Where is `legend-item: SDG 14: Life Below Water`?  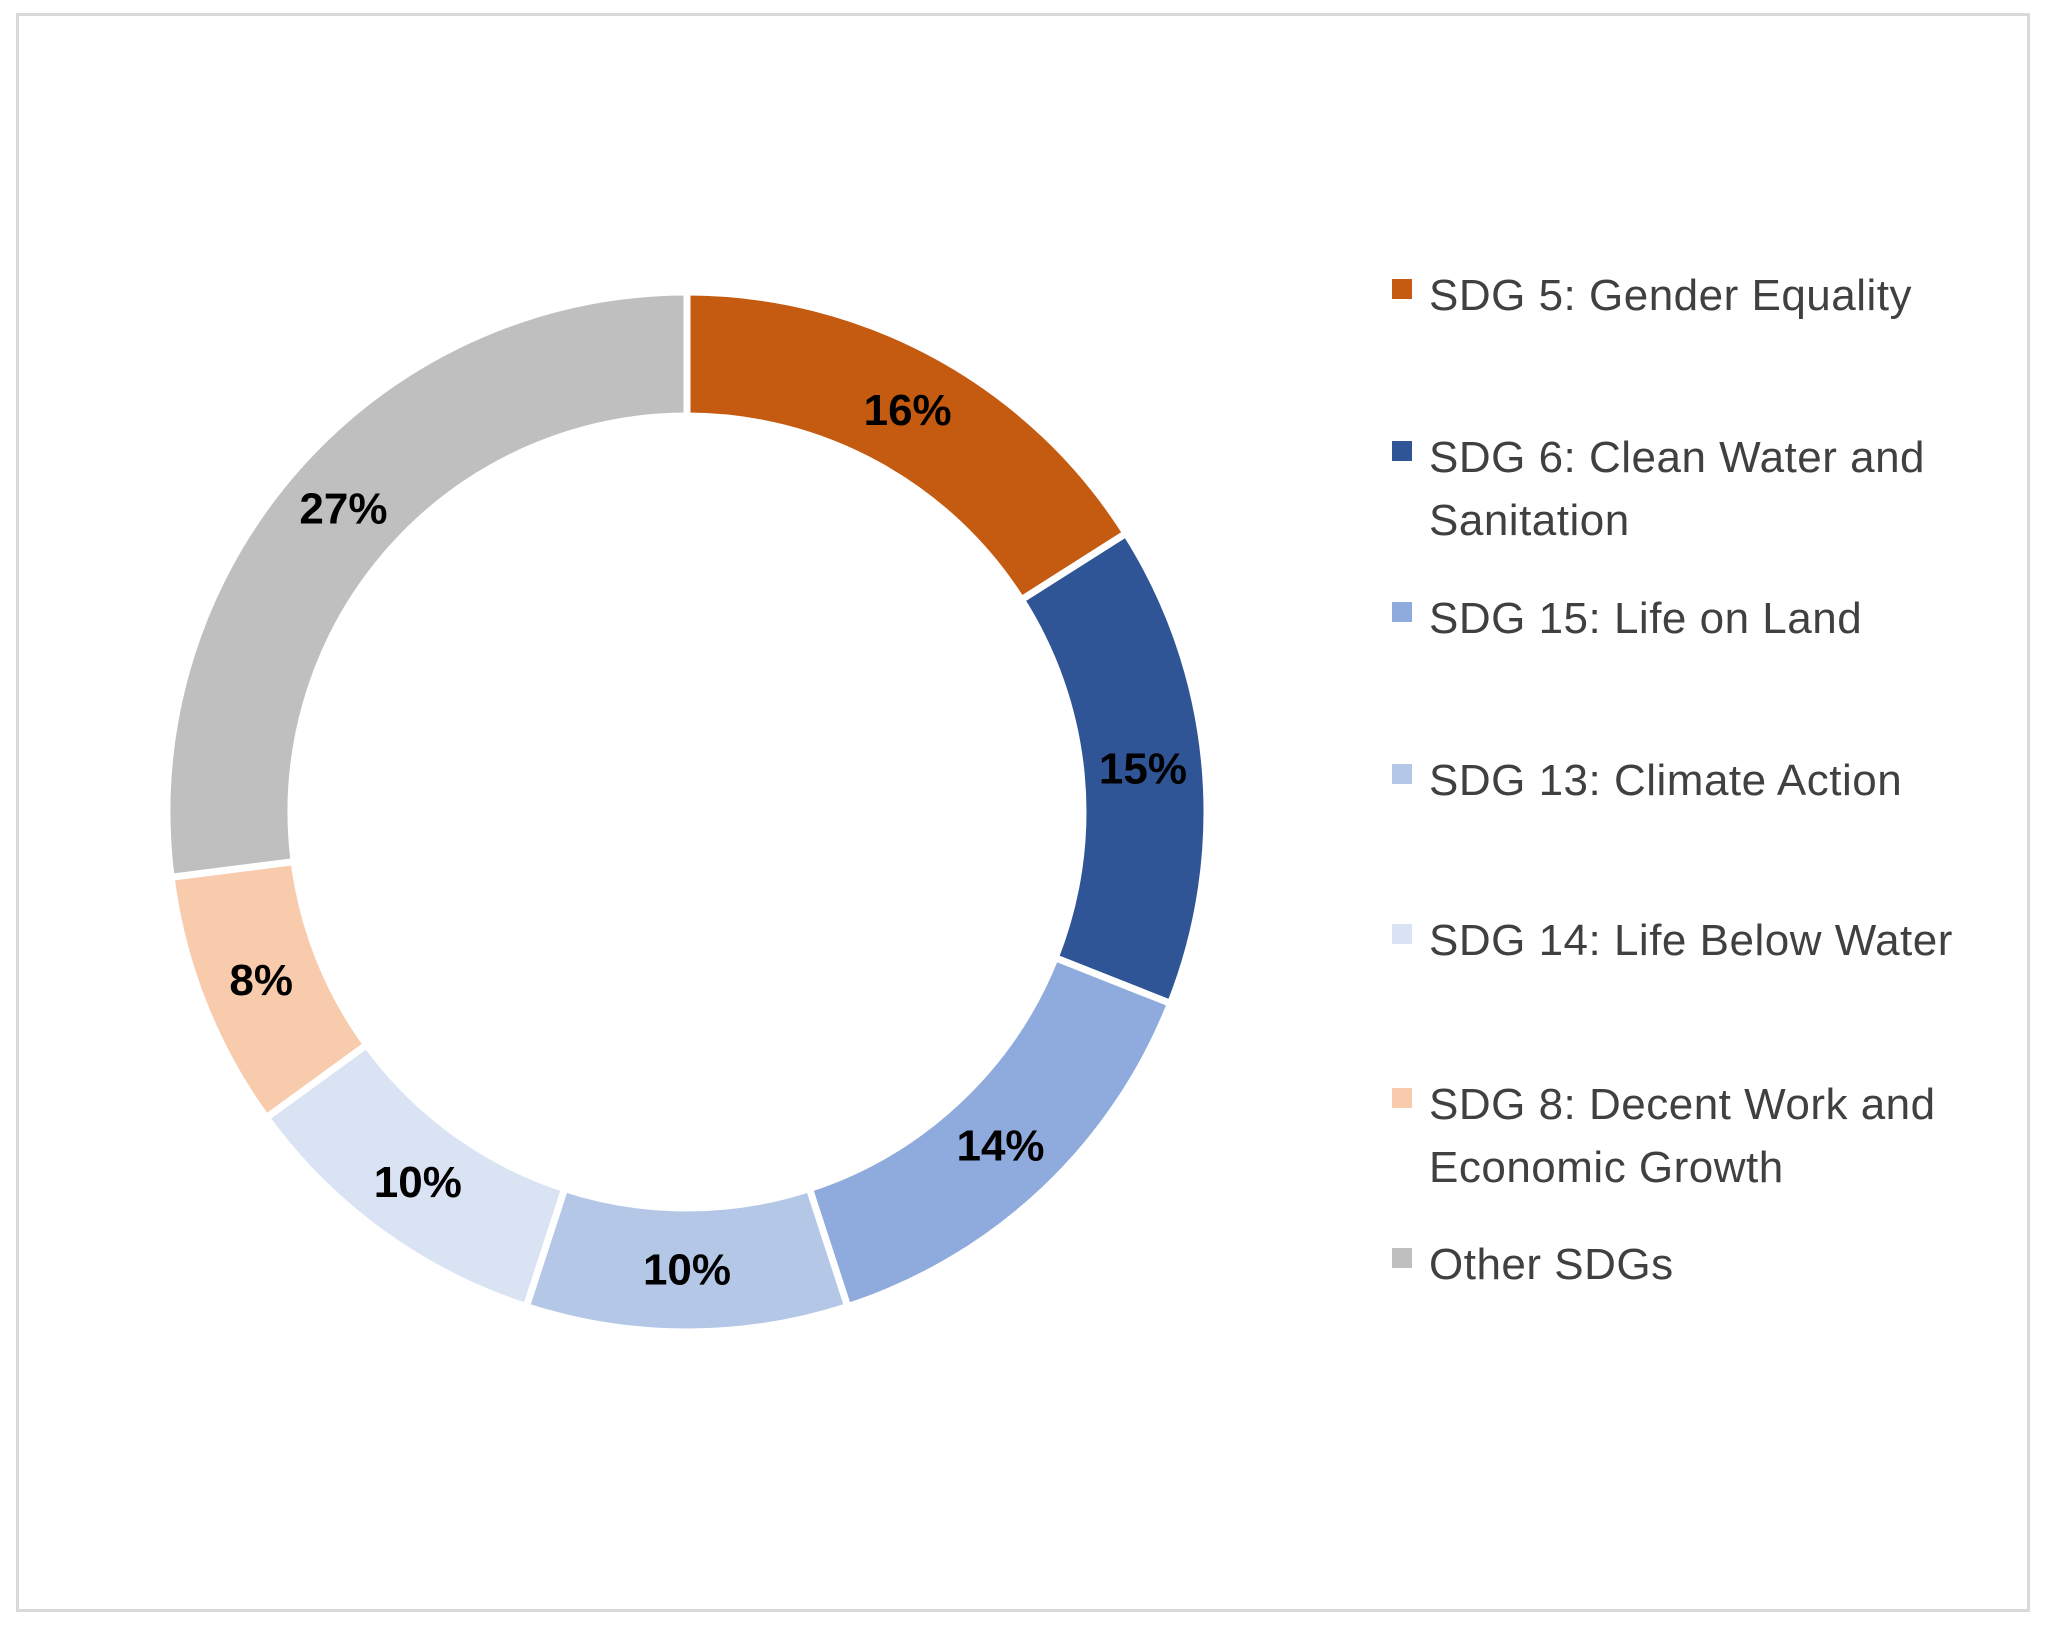 legend-item: SDG 14: Life Below Water is located at coordinates (1700, 940).